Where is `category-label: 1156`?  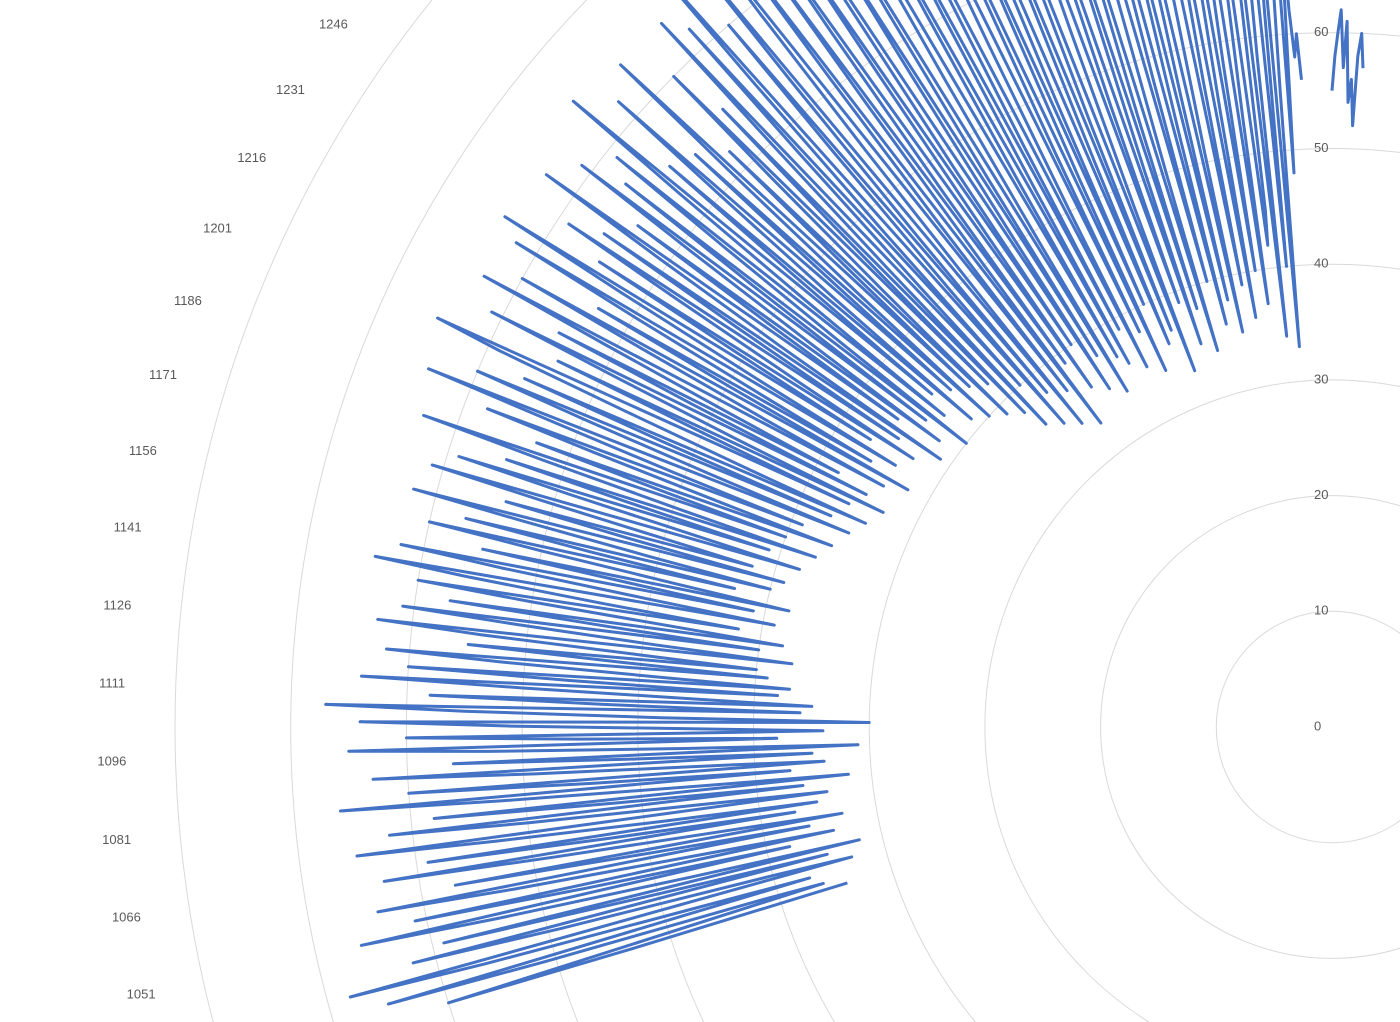 category-label: 1156 is located at coordinates (143, 450).